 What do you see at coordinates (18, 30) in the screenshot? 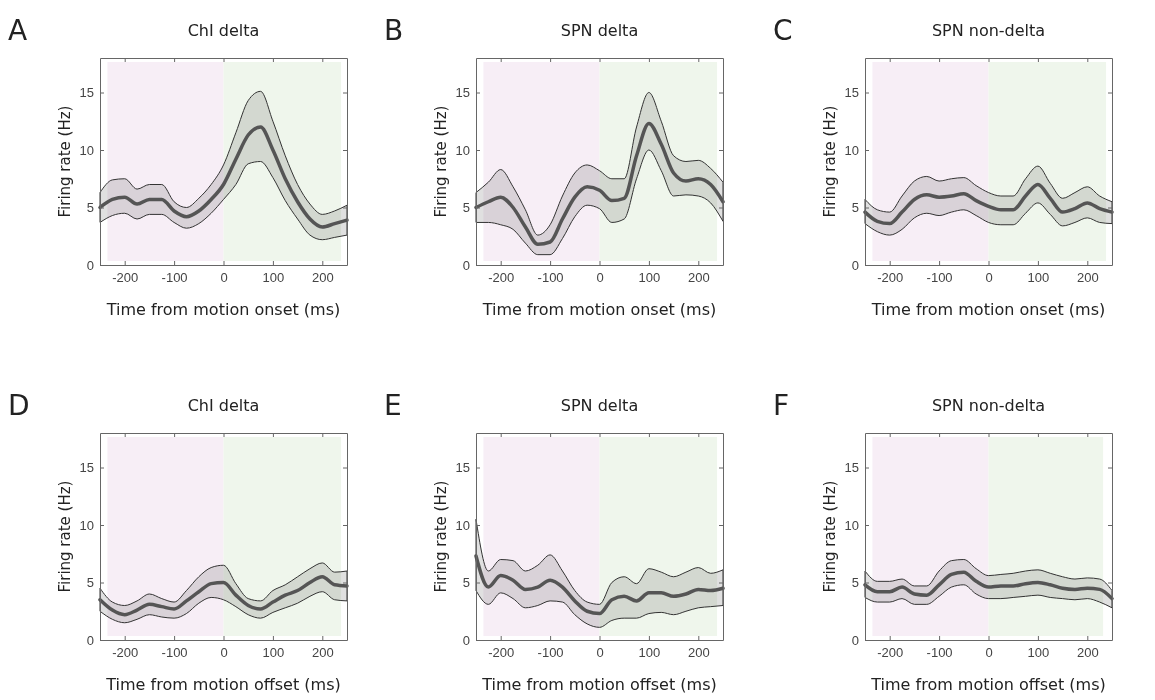
I see `text: A` at bounding box center [18, 30].